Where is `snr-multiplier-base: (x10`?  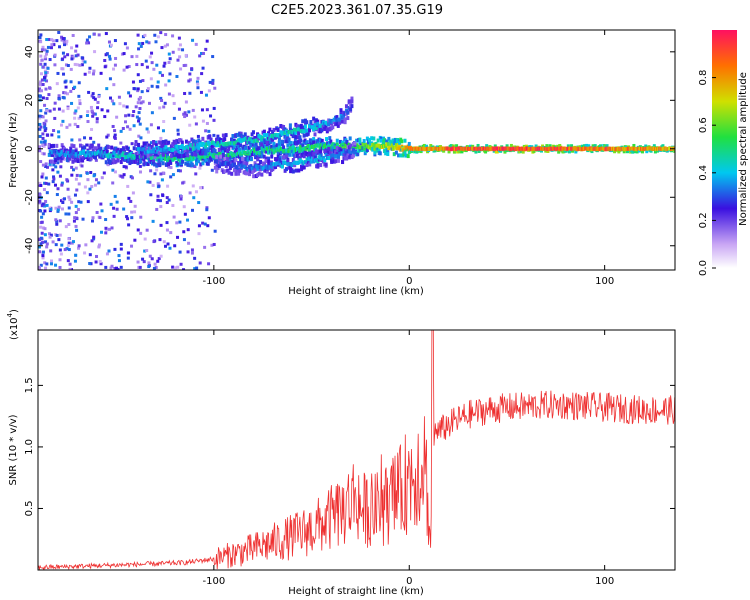
snr-multiplier-base: (x10 is located at coordinates (14, 328).